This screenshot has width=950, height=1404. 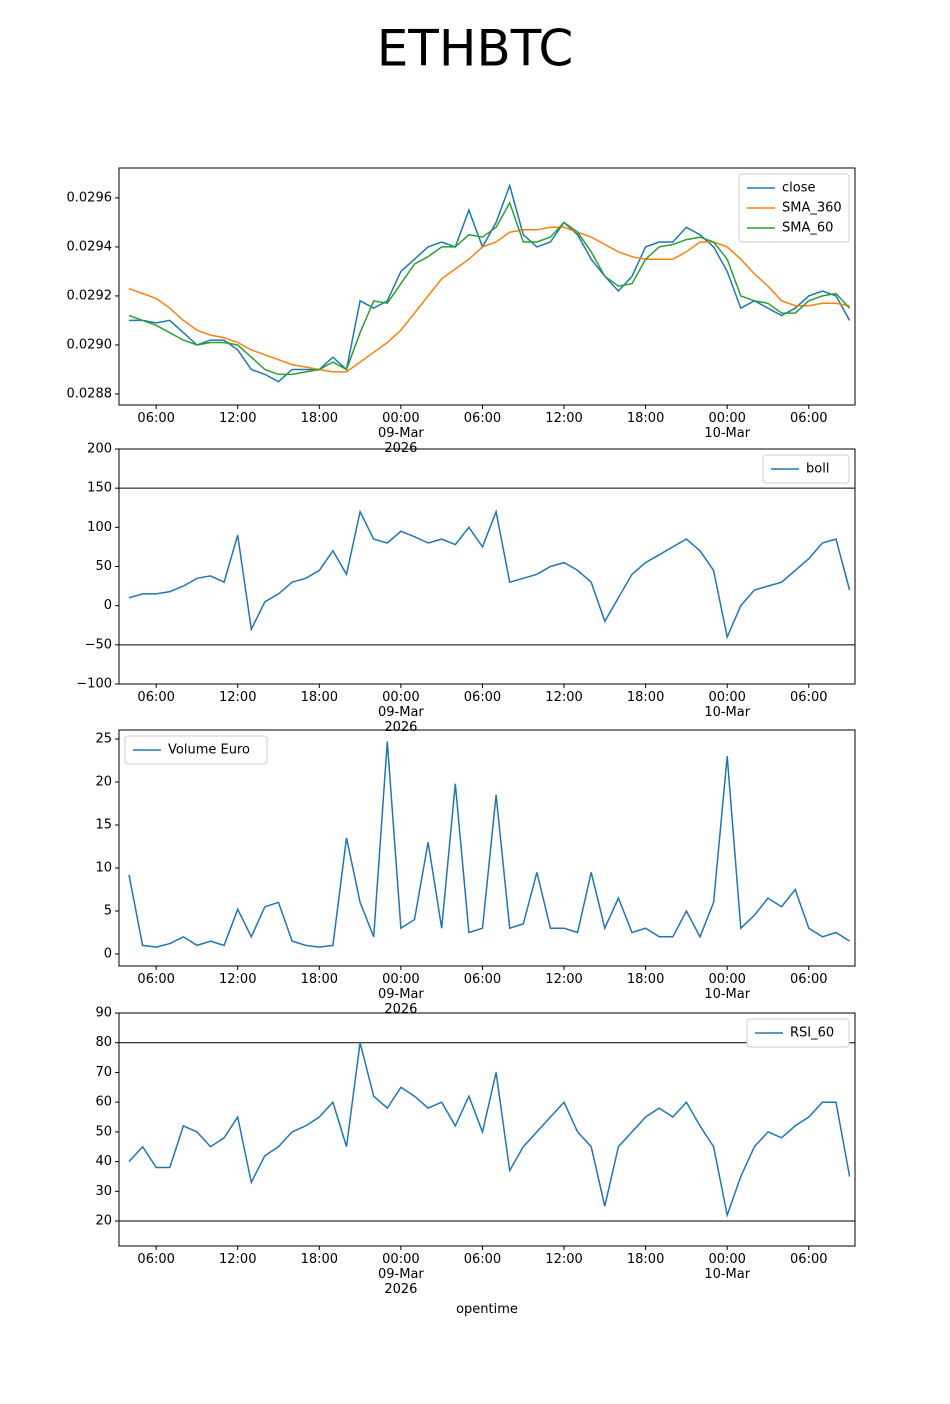 I want to click on y-tick-label: 10, so click(x=103, y=867).